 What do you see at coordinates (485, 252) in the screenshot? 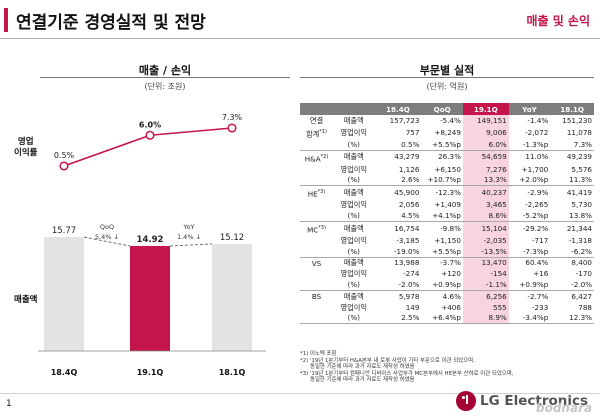
I see `value-cell: -13.5%` at bounding box center [485, 252].